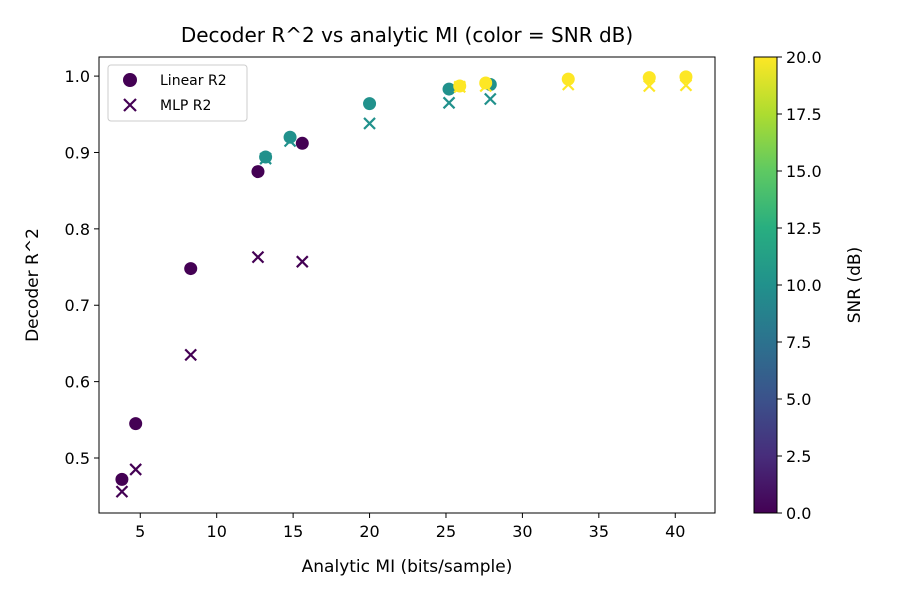 Image resolution: width=900 pixels, height=600 pixels. What do you see at coordinates (798, 399) in the screenshot?
I see `colorbar-tick-label: 5.0` at bounding box center [798, 399].